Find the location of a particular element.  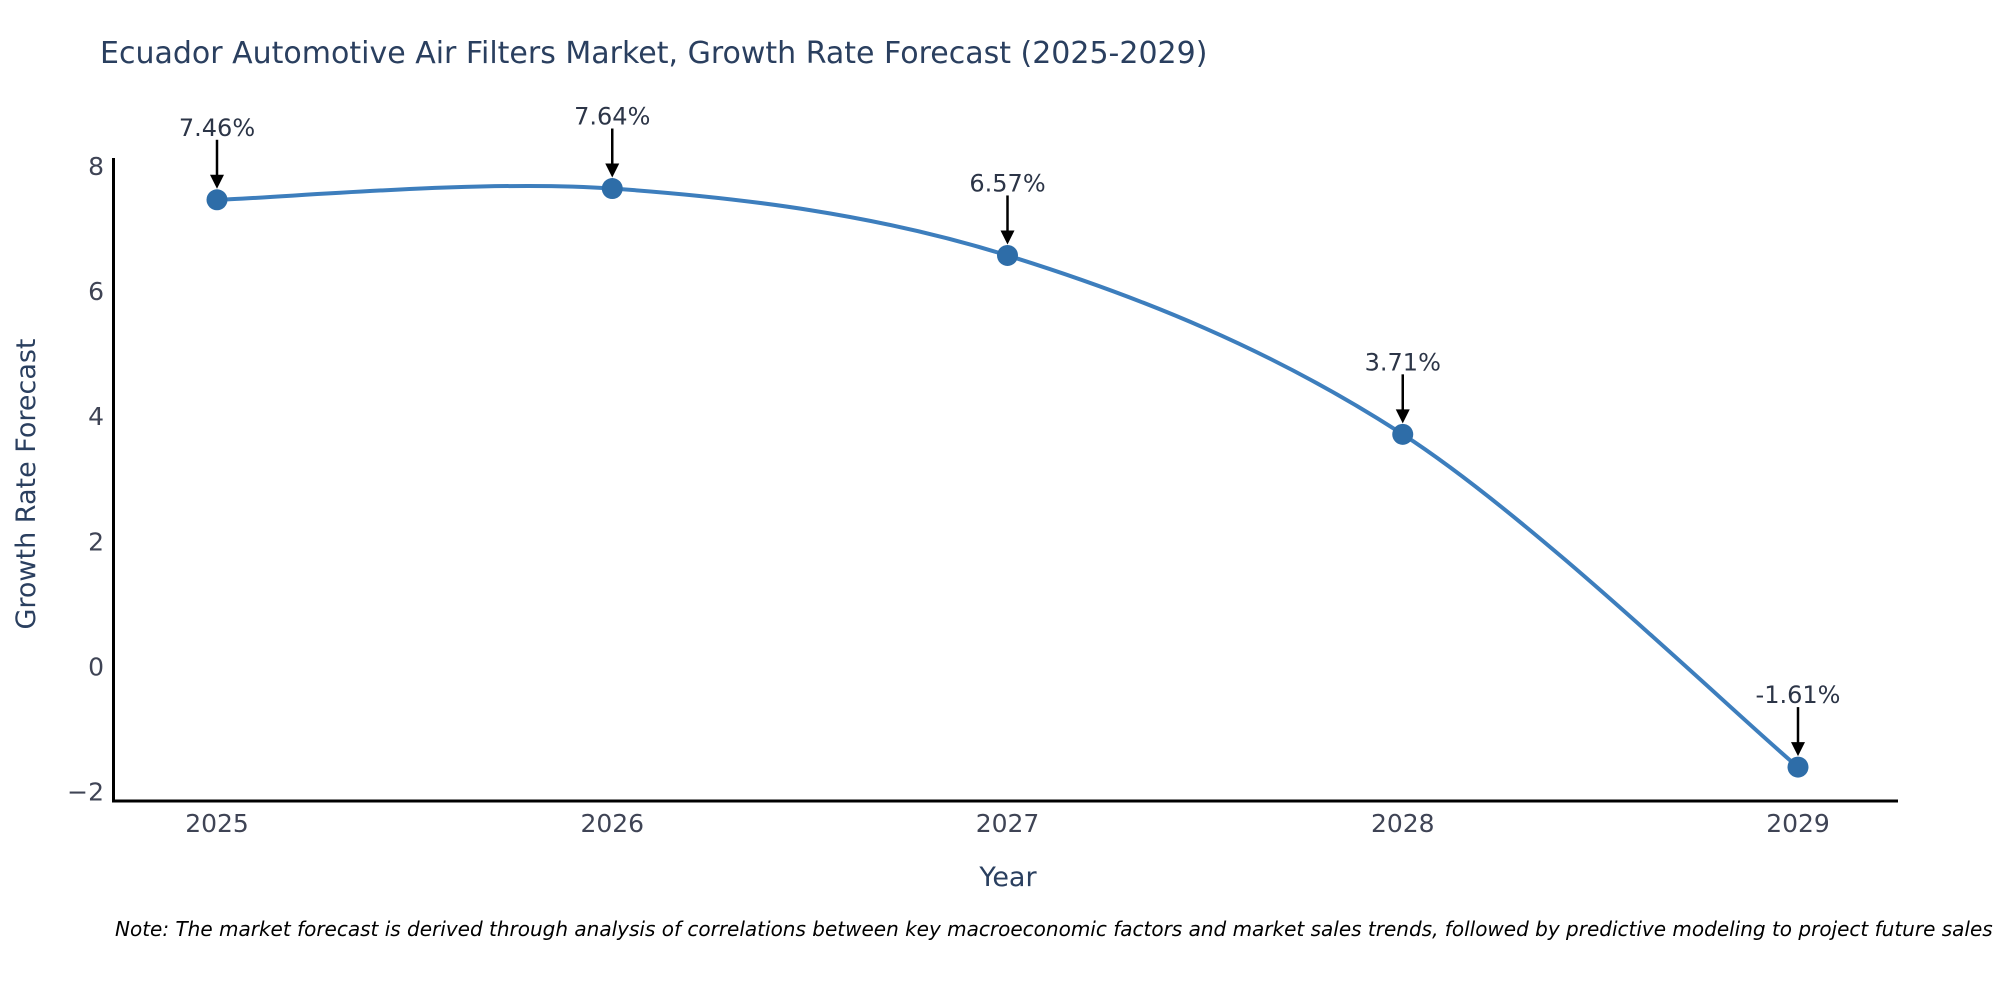

x-tick-label: 2027 is located at coordinates (1008, 823).